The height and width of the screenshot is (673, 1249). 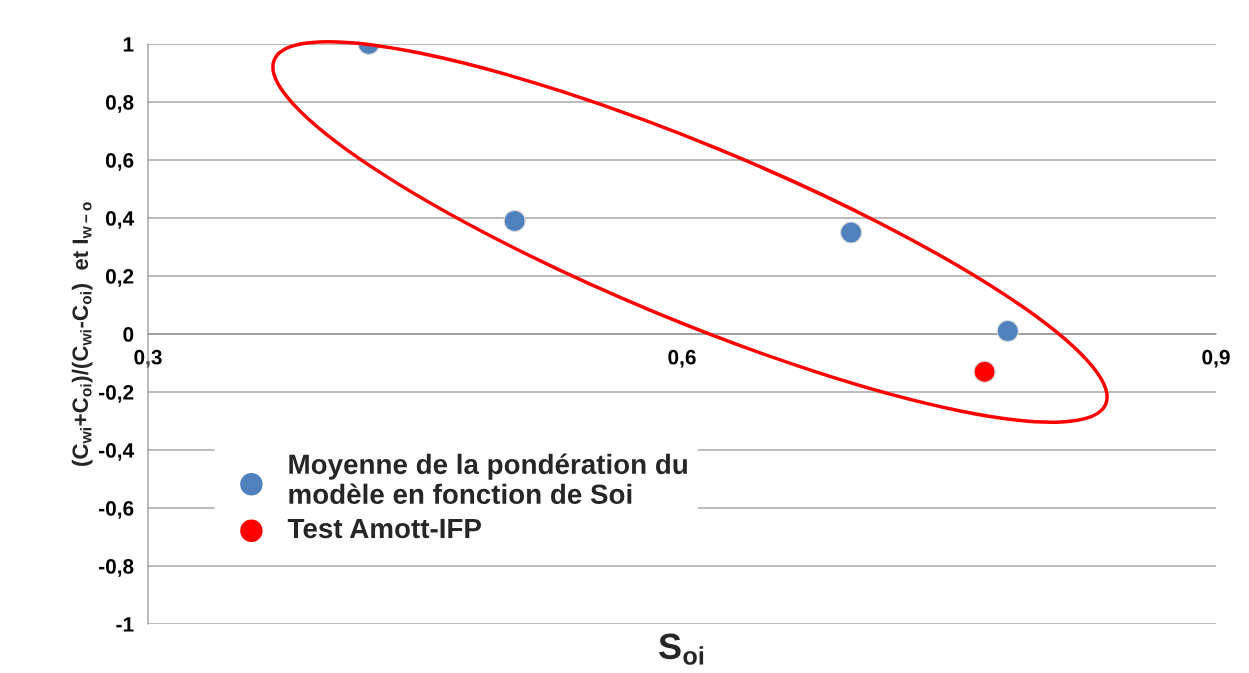 I want to click on legend-label: Moyenne de la pondération du modèle en fonction de Soi, so click(x=488, y=479).